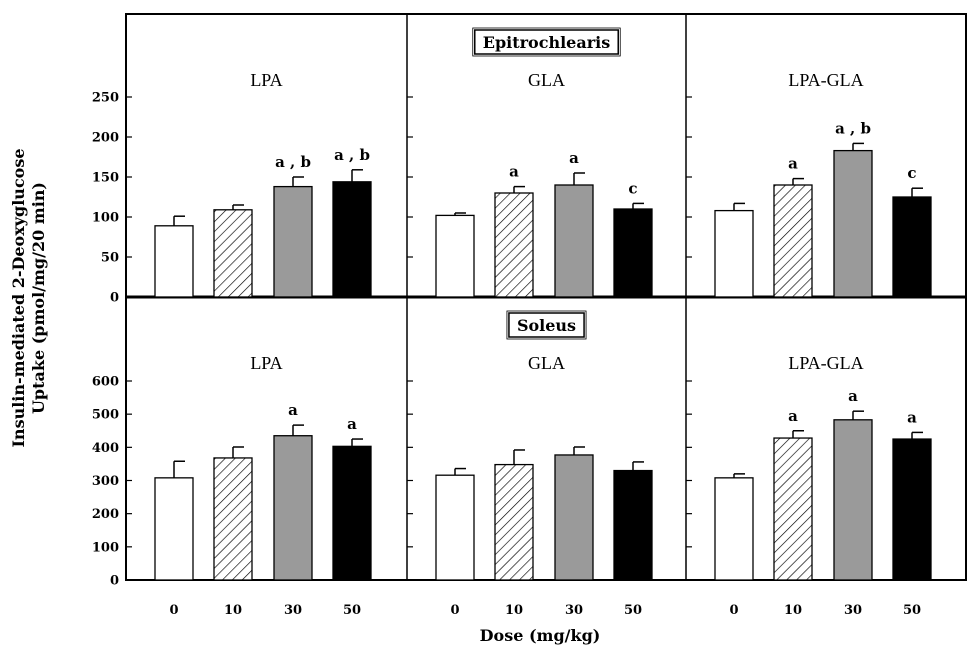 The width and height of the screenshot is (972, 652). What do you see at coordinates (105, 448) in the screenshot?
I see `y-tick-label: 400` at bounding box center [105, 448].